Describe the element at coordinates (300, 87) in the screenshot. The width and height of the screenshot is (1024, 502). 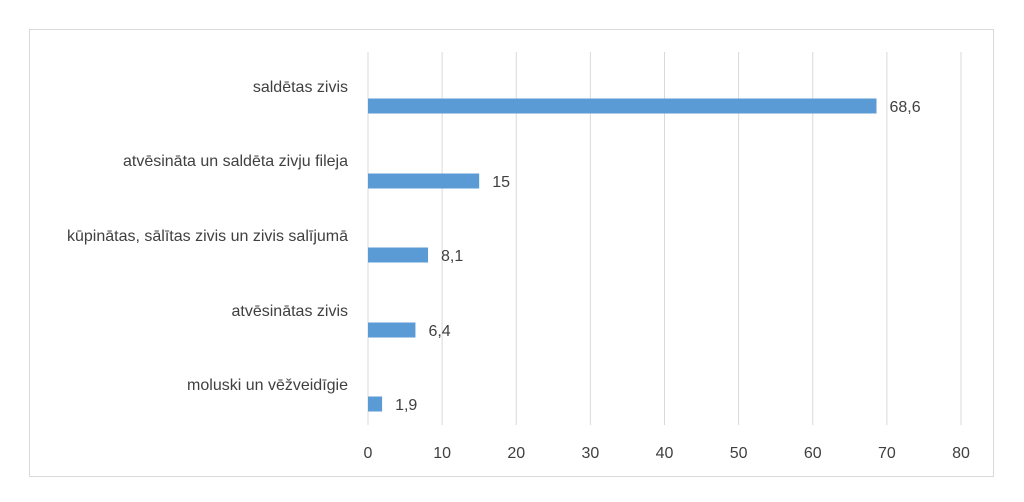
I see `category-label-0: saldētas zivis` at that location.